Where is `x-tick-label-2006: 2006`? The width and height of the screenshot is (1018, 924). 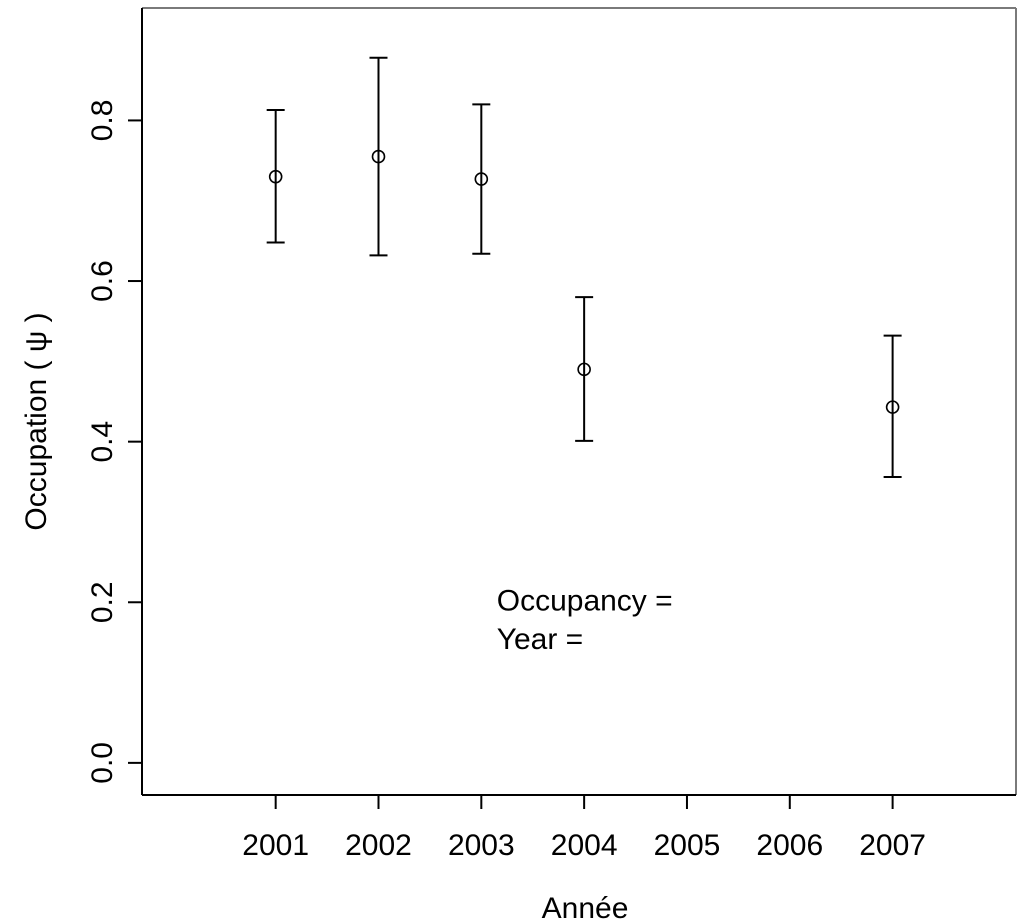 x-tick-label-2006: 2006 is located at coordinates (789, 845).